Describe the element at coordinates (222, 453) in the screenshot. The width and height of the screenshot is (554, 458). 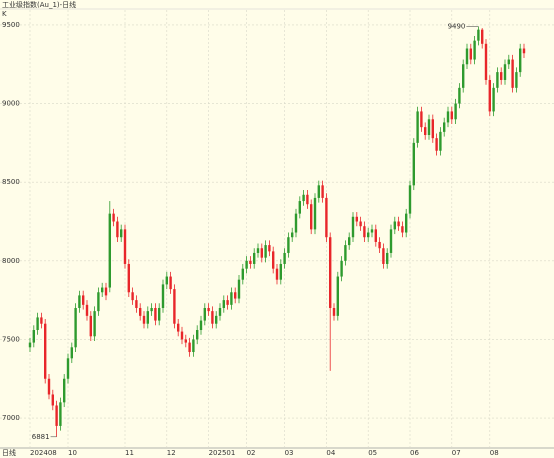
I see `x-tick-label: 202501` at that location.